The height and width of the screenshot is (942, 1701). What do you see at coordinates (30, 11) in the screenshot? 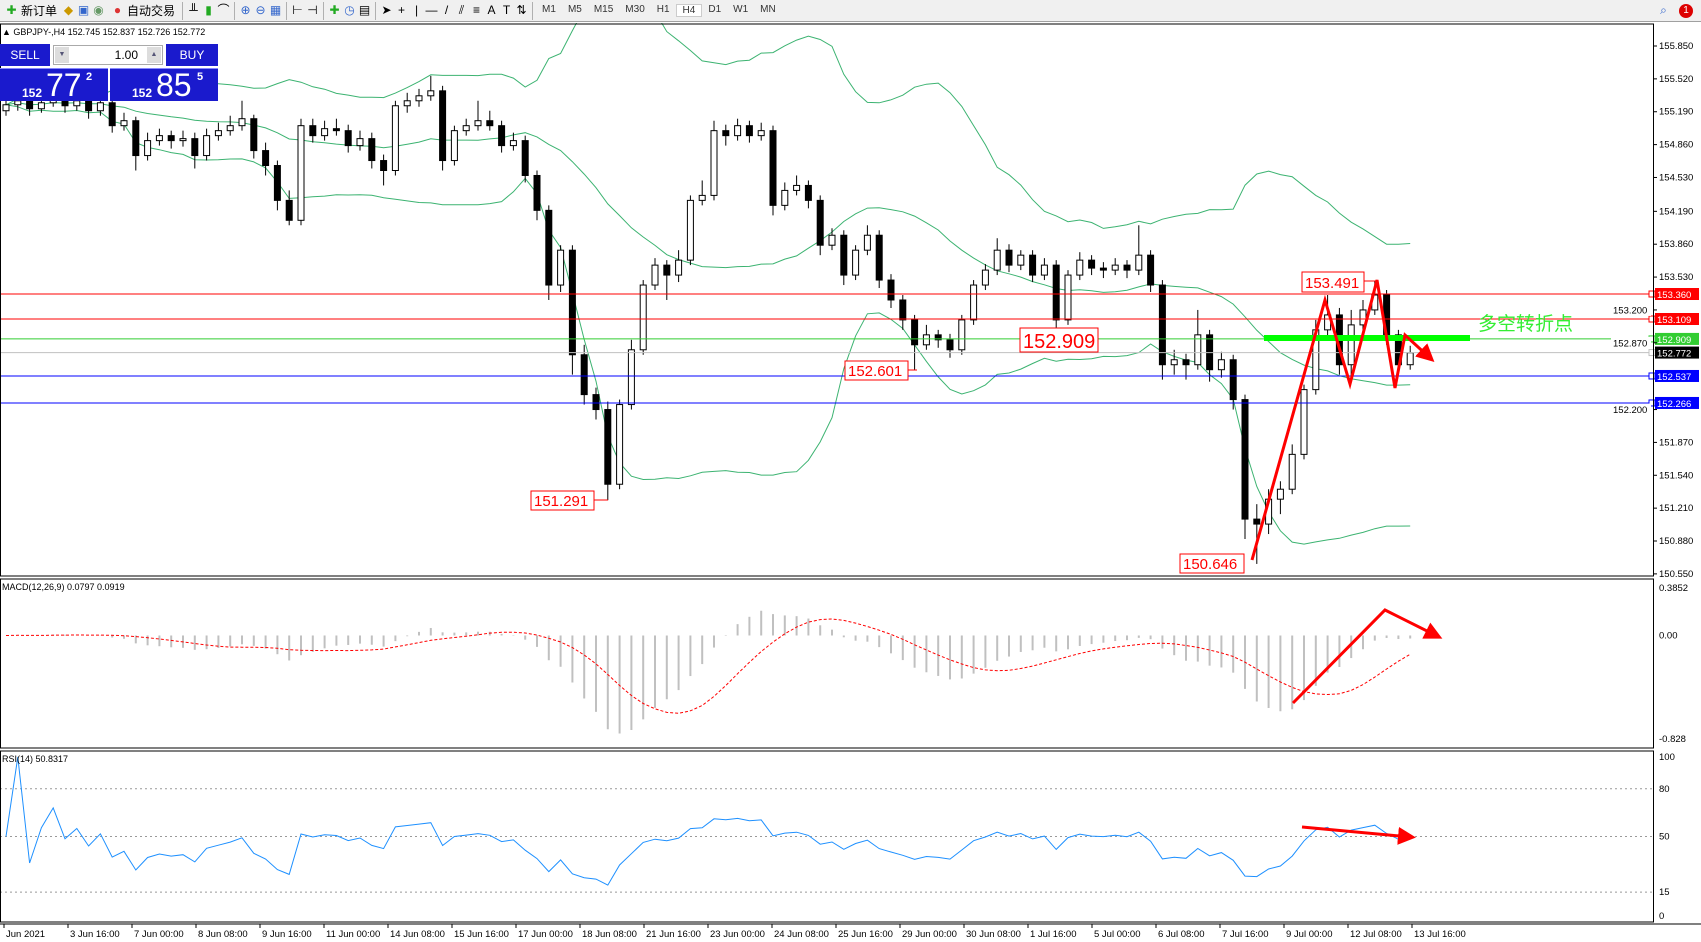
I see `new-order-button: ✚ 新订单` at bounding box center [30, 11].